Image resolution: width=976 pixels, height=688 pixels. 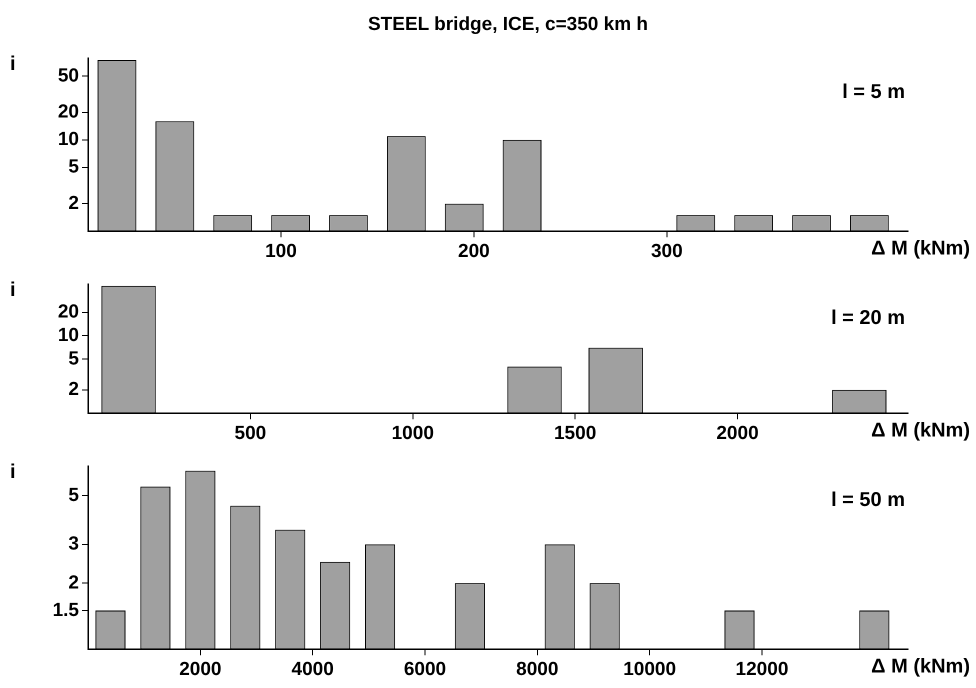 I want to click on y-tick-label: 3, so click(x=73, y=544).